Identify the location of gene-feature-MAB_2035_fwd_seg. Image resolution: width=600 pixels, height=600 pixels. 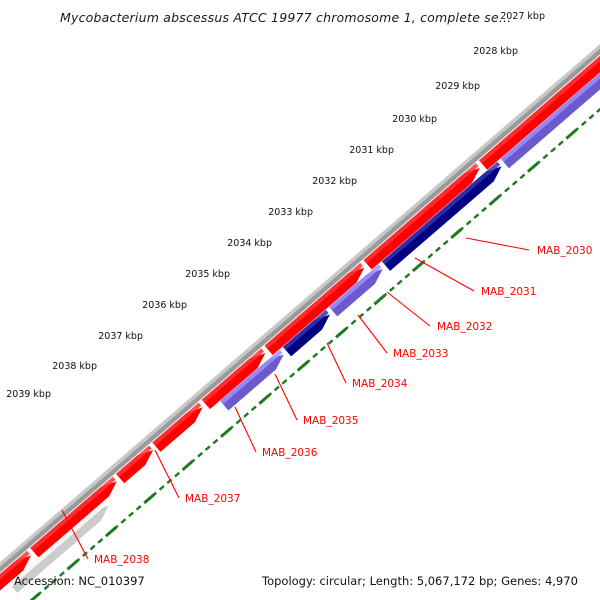
(177, 429).